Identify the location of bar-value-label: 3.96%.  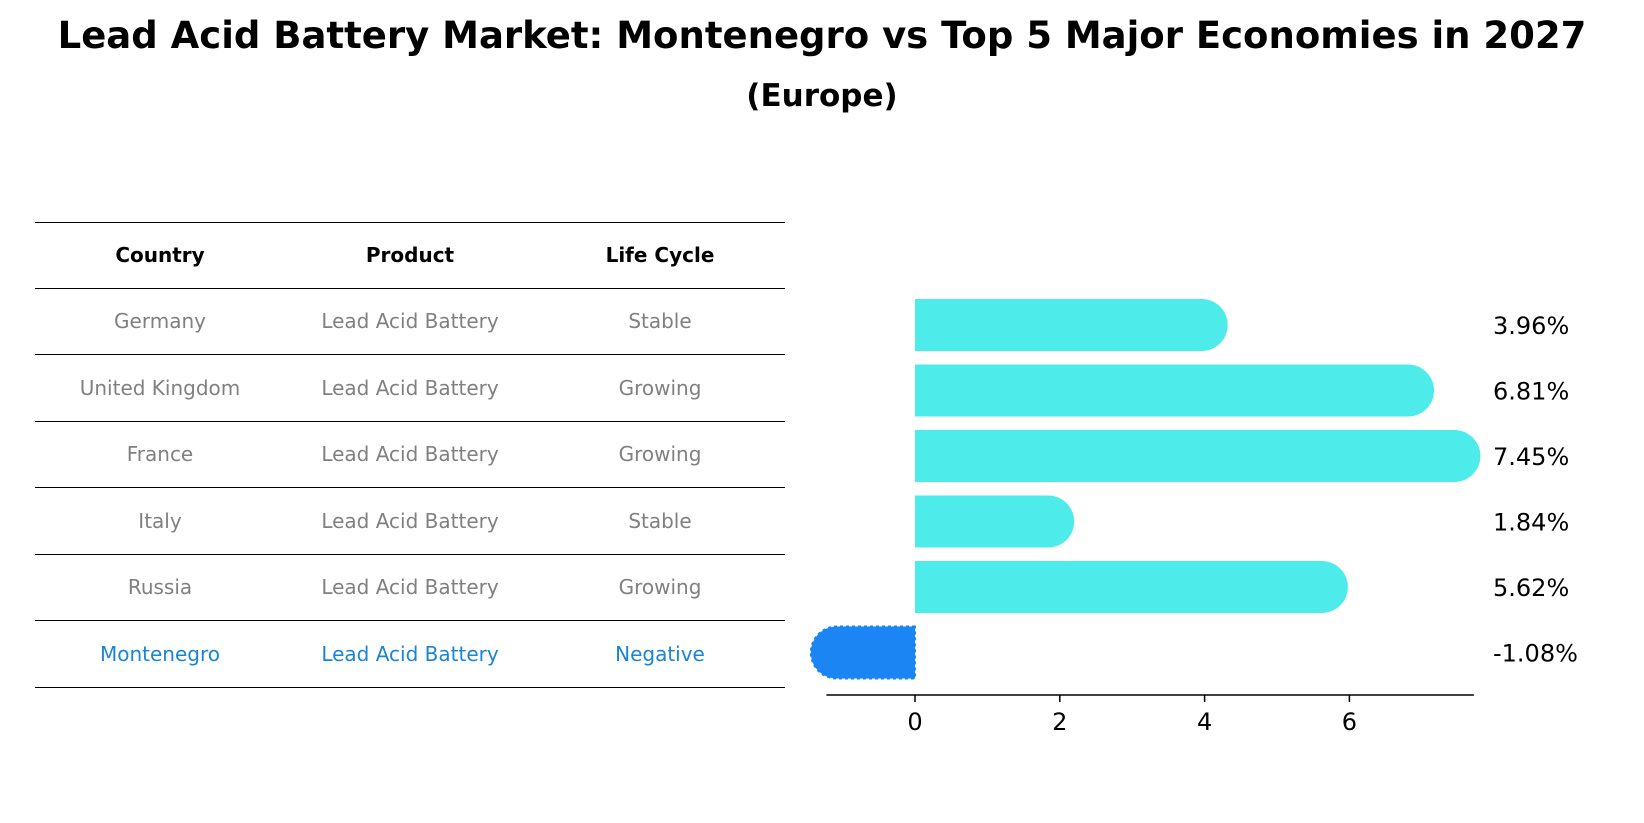
(1531, 326).